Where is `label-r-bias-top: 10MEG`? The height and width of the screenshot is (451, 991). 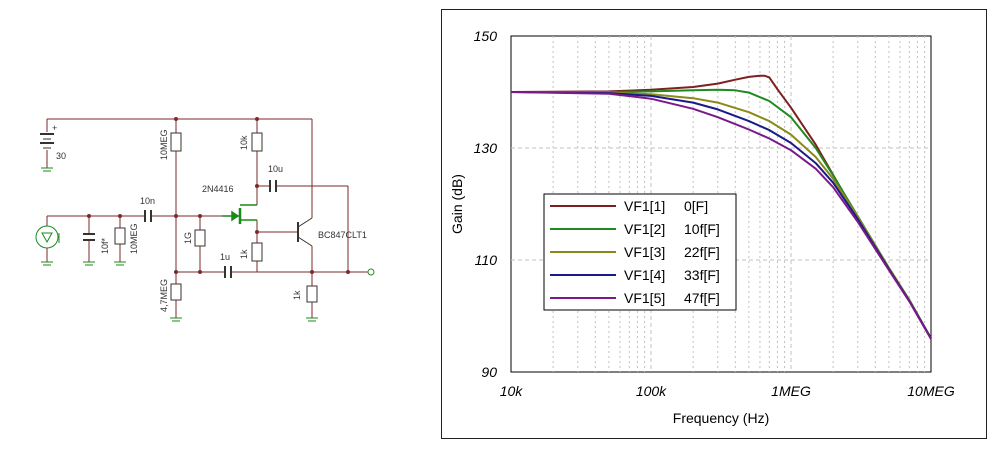 label-r-bias-top: 10MEG is located at coordinates (164, 144).